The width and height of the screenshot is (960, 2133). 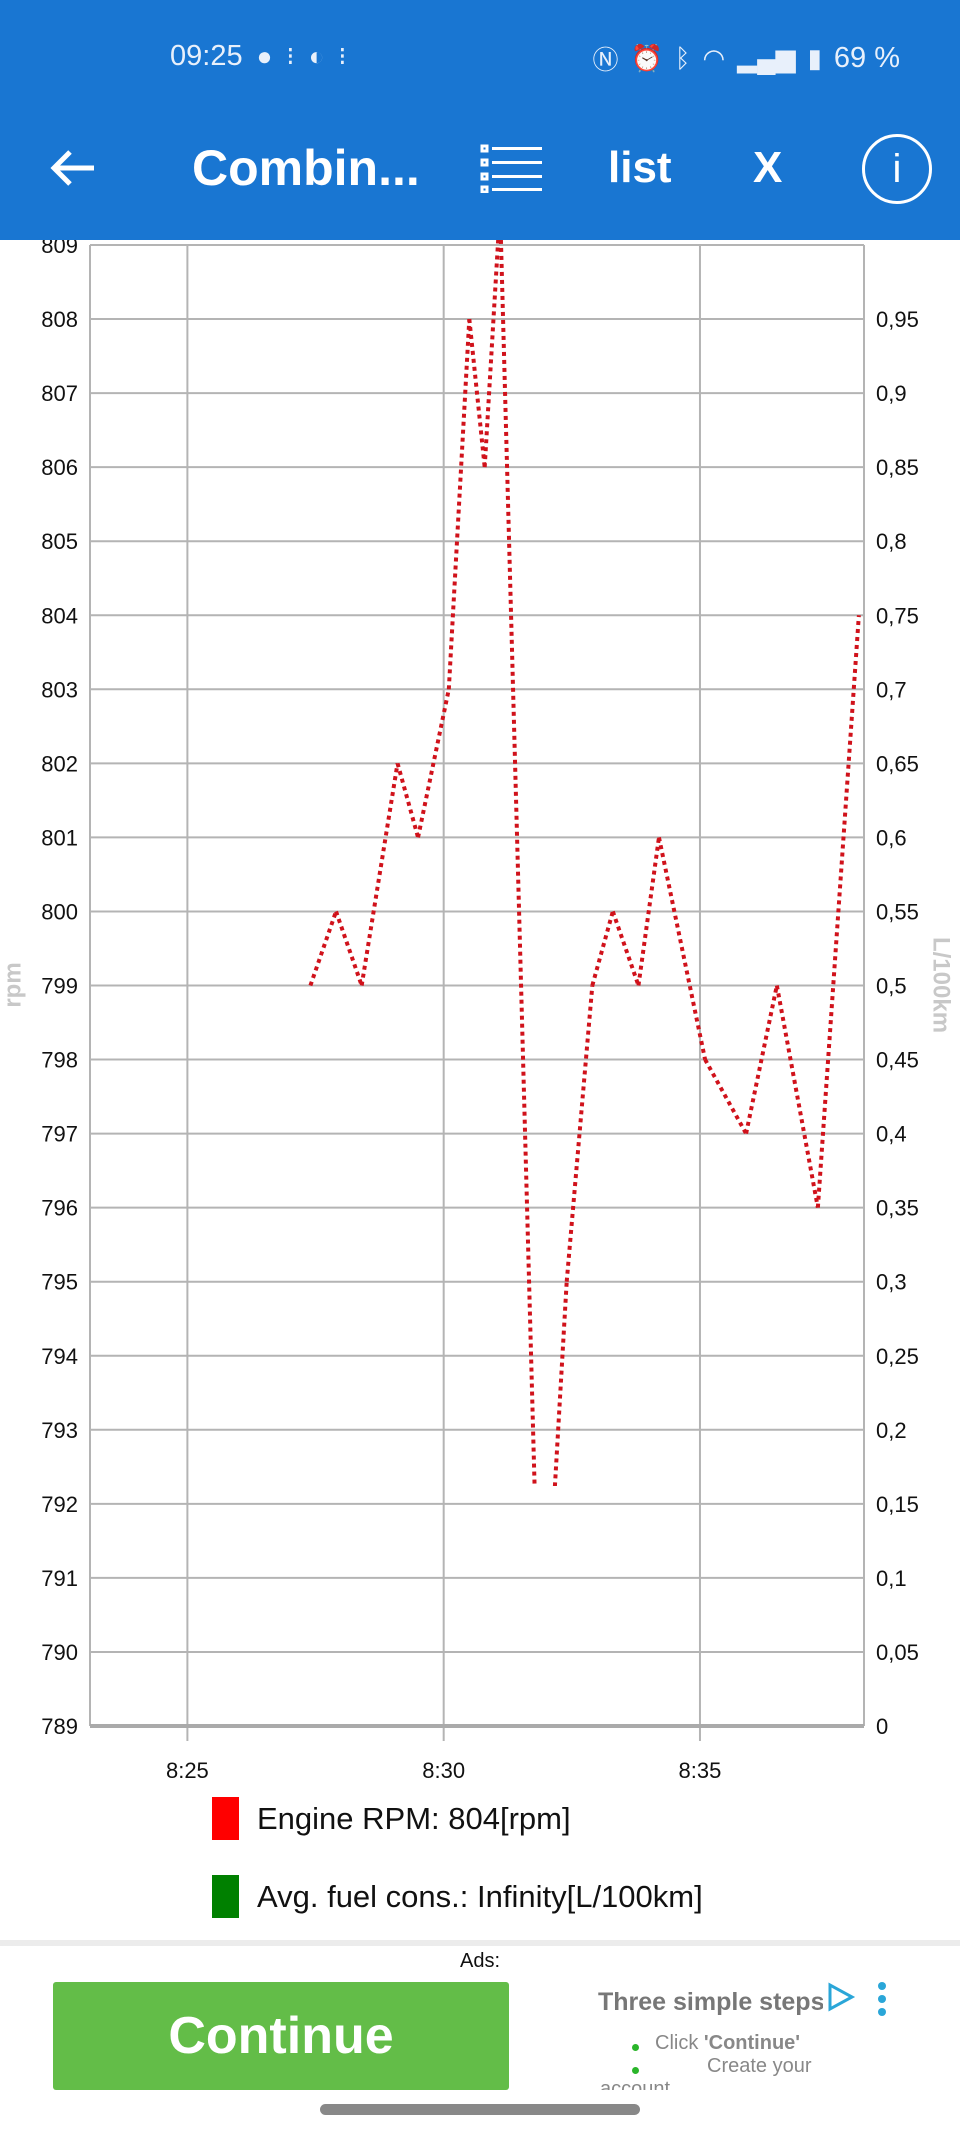 I want to click on ad-step-1-bold: 'Continue', so click(x=752, y=2043).